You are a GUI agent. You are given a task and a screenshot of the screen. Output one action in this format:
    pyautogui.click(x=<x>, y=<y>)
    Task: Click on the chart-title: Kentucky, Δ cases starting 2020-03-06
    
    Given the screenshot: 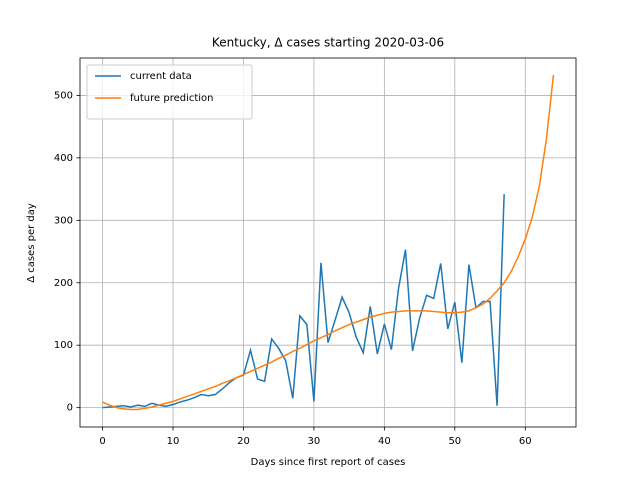 What is the action you would take?
    pyautogui.click(x=328, y=43)
    